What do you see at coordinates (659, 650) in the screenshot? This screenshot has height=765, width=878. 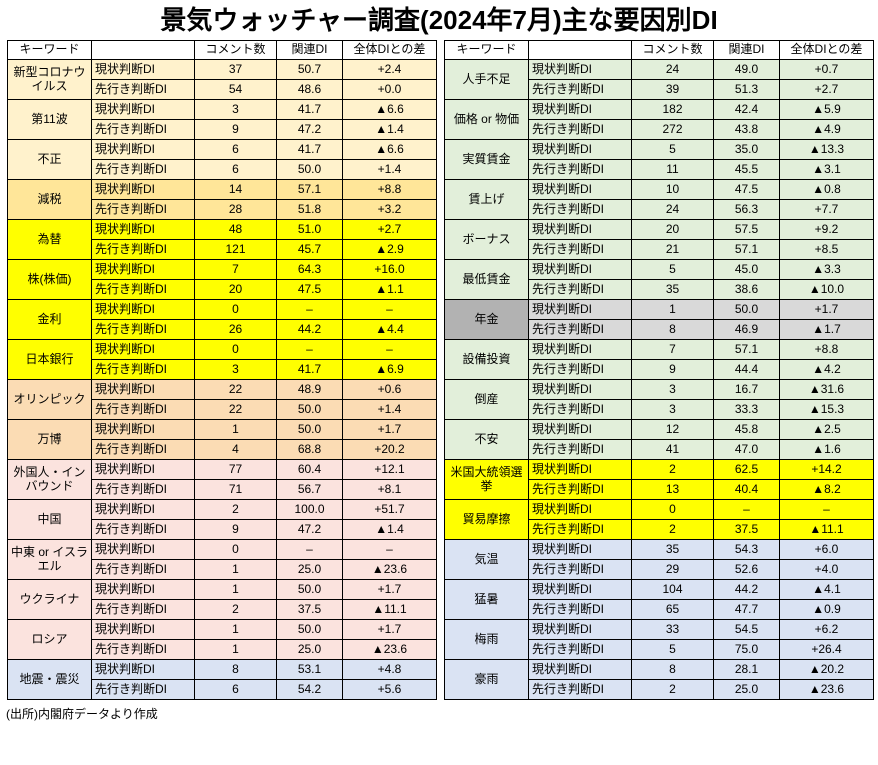 I see `table-row: 先行き判断DI 5 75.0 +26.4` at bounding box center [659, 650].